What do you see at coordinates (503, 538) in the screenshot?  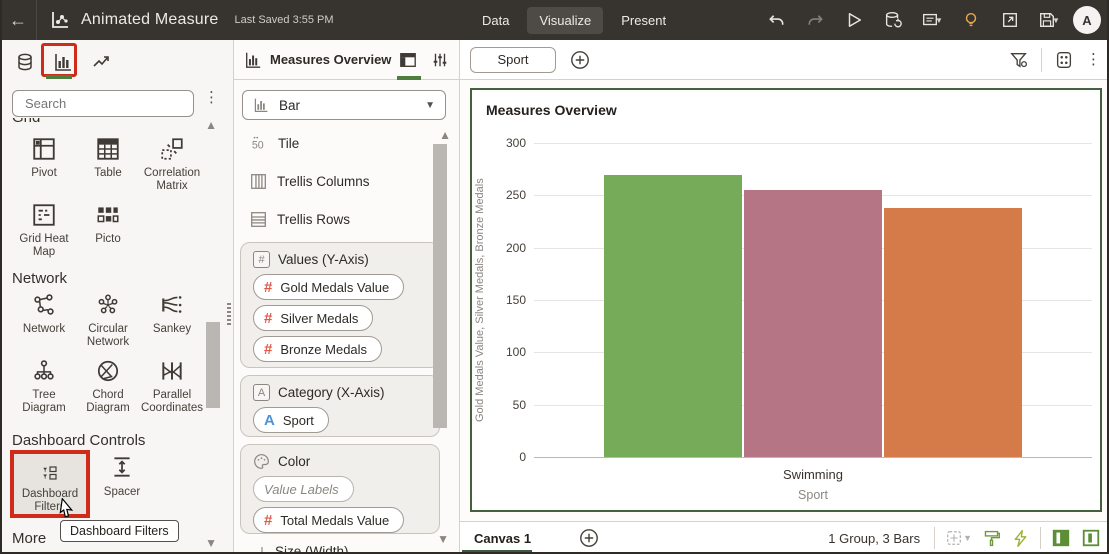 I see `canvas-tab: Canvas 1` at bounding box center [503, 538].